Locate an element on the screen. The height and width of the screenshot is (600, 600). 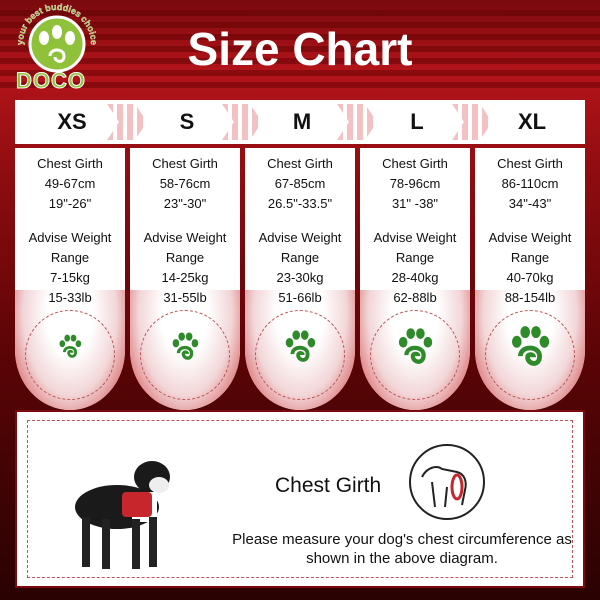
size-label-m: M is located at coordinates (302, 121).